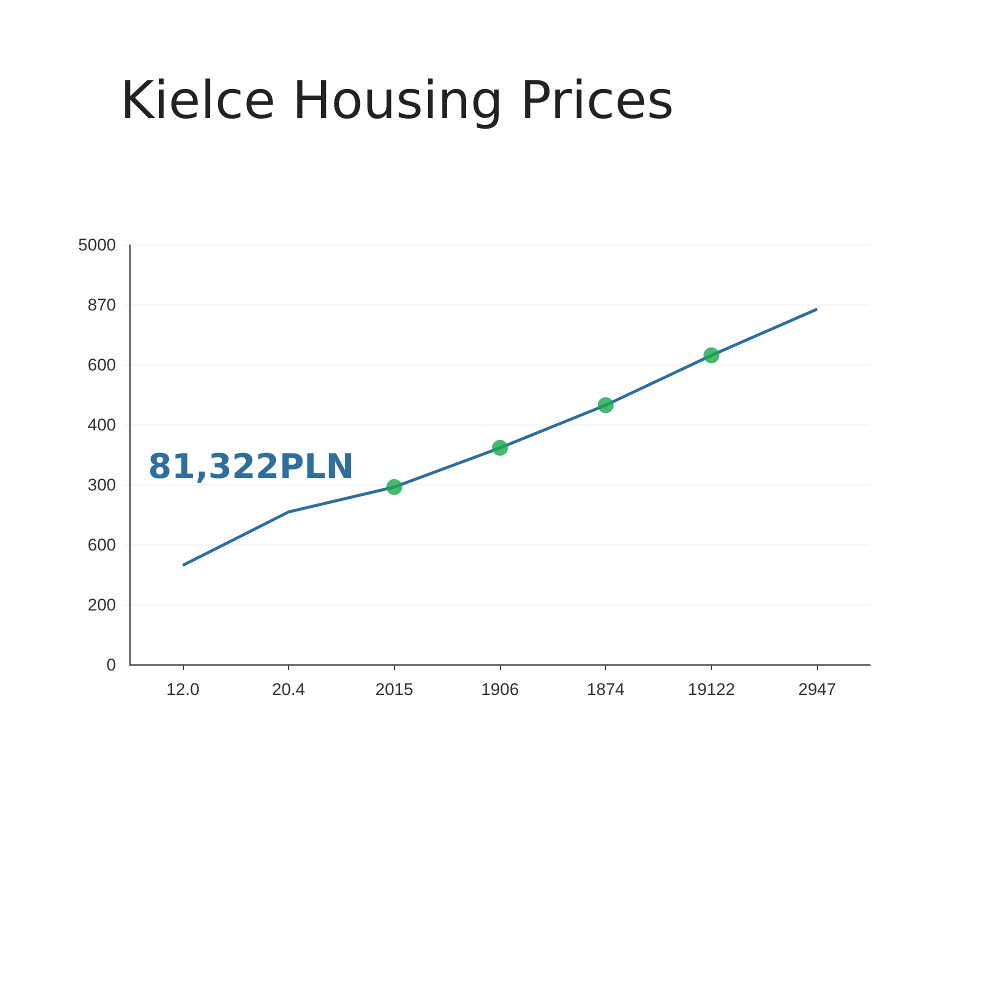 This screenshot has width=1000, height=1000. I want to click on x-tick-label: 1906, so click(500, 689).